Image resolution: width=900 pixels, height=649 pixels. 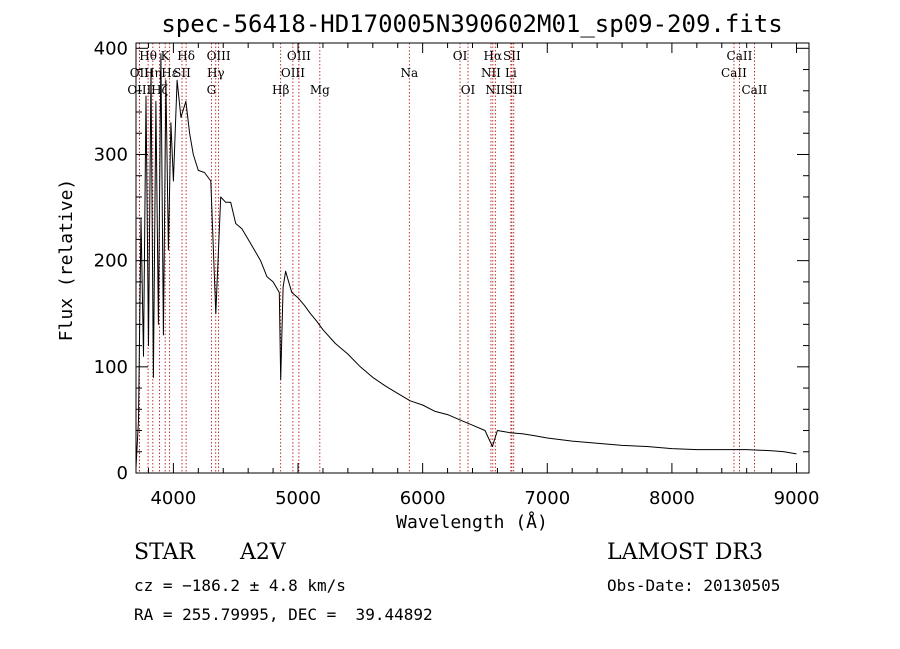 I want to click on y-tick-label-3: 300, so click(x=111, y=154).